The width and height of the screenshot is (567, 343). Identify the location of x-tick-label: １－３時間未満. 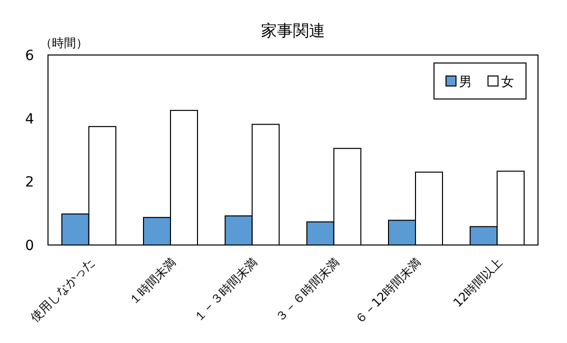
(225, 290).